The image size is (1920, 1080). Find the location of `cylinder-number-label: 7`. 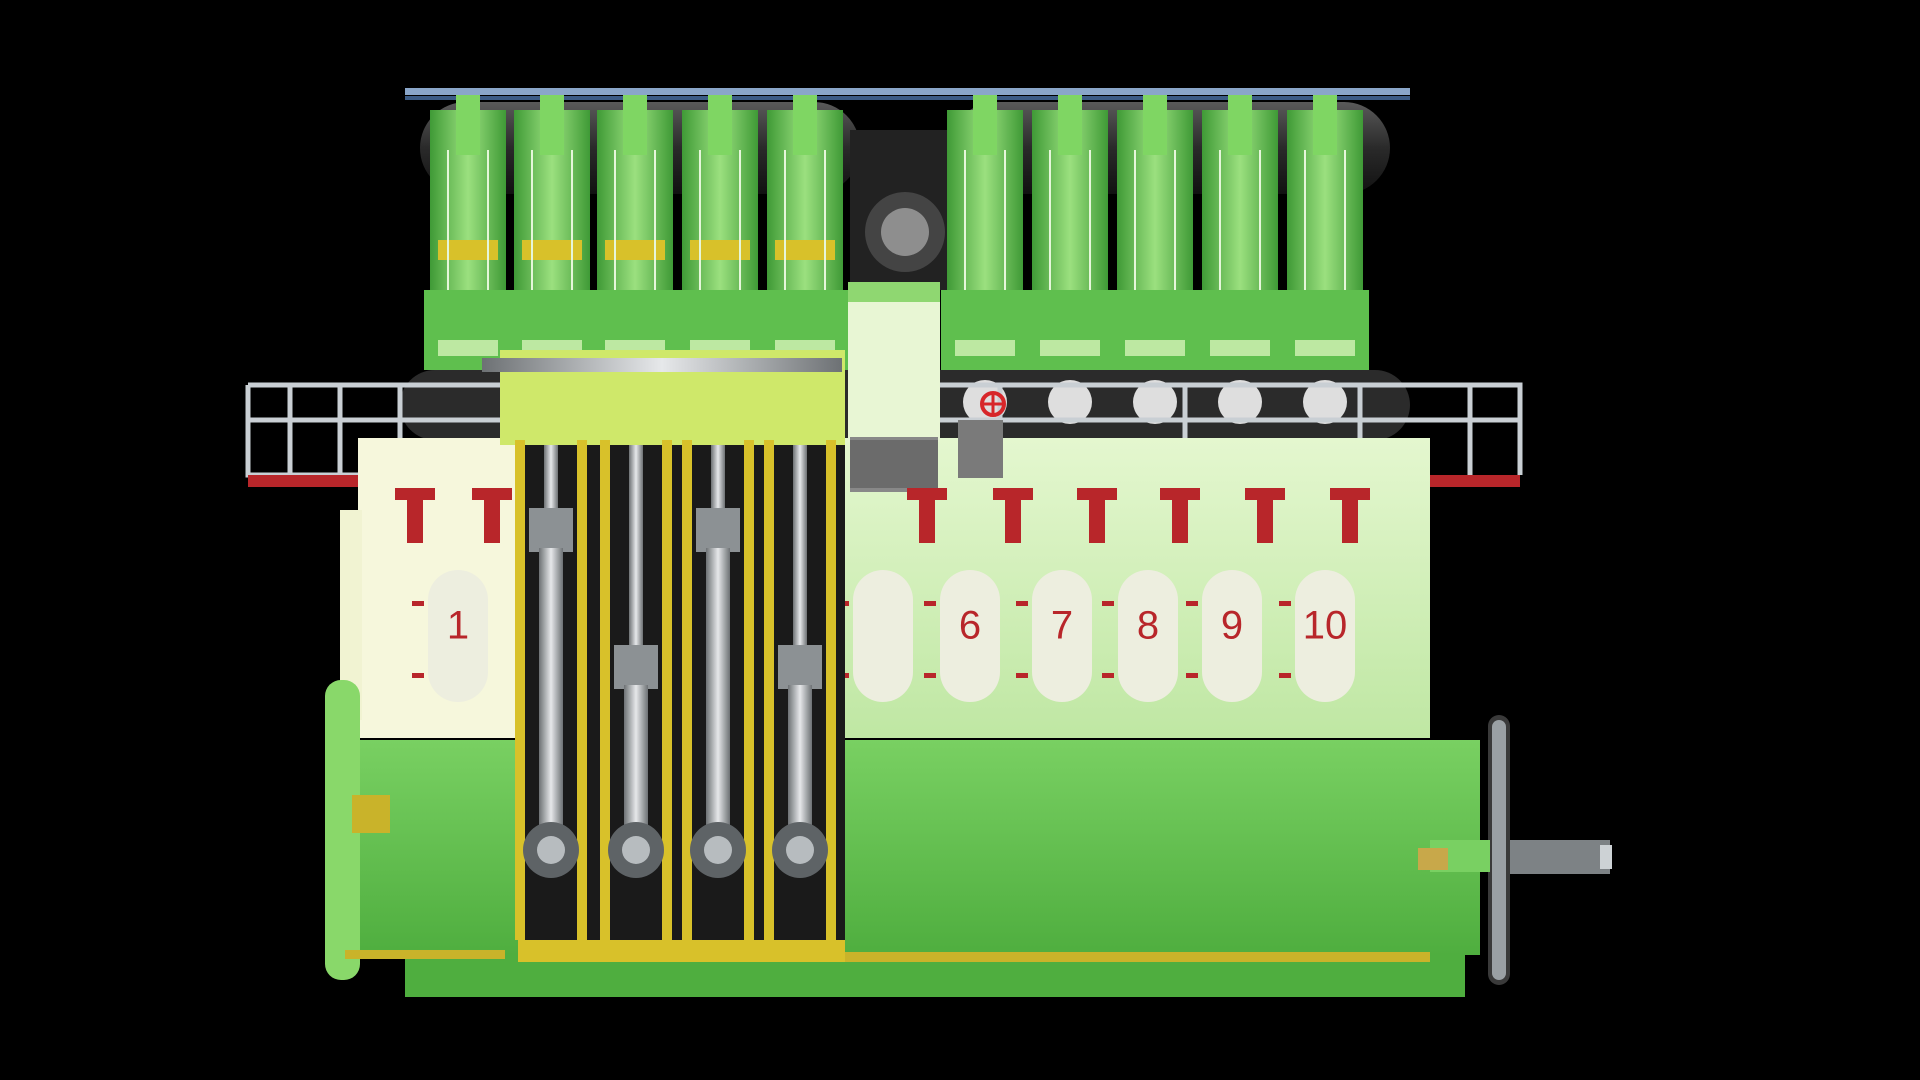

cylinder-number-label: 7 is located at coordinates (1062, 626).